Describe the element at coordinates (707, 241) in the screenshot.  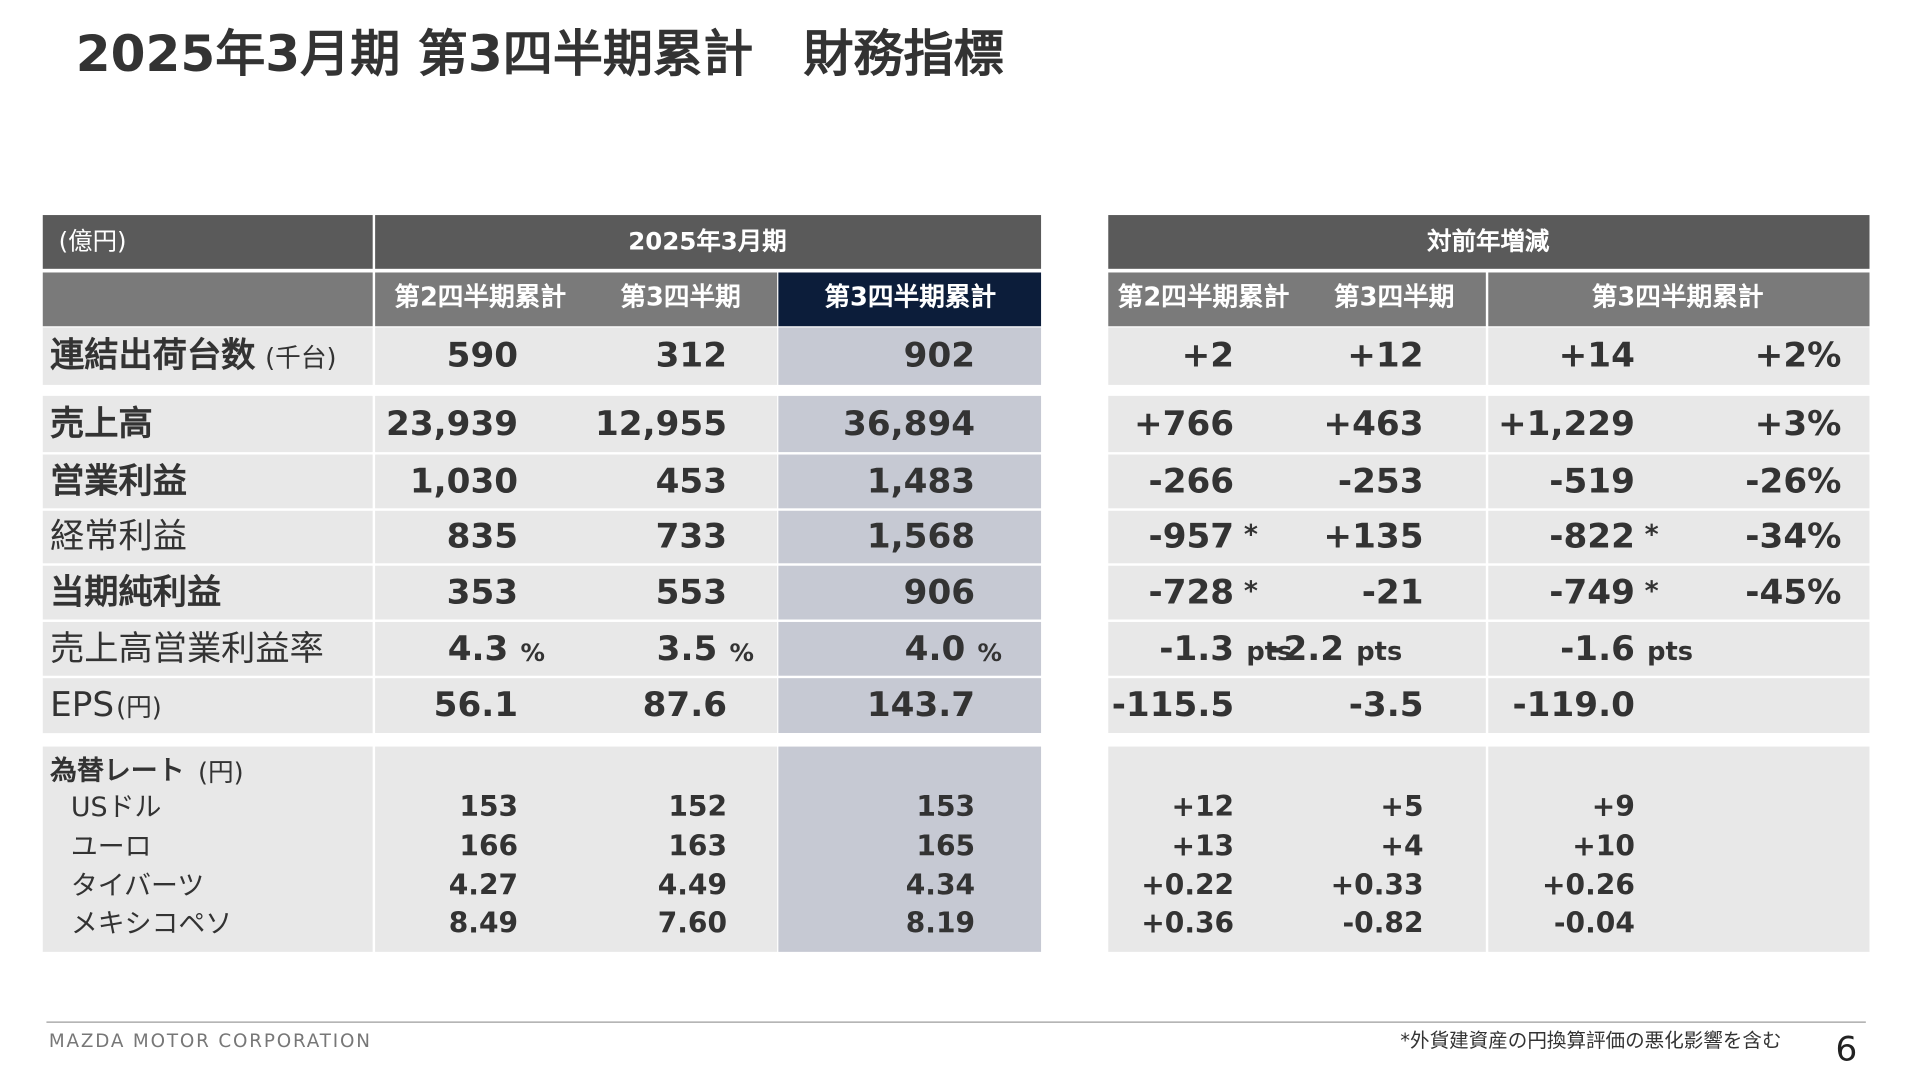
I see `header: 2025年3月期` at that location.